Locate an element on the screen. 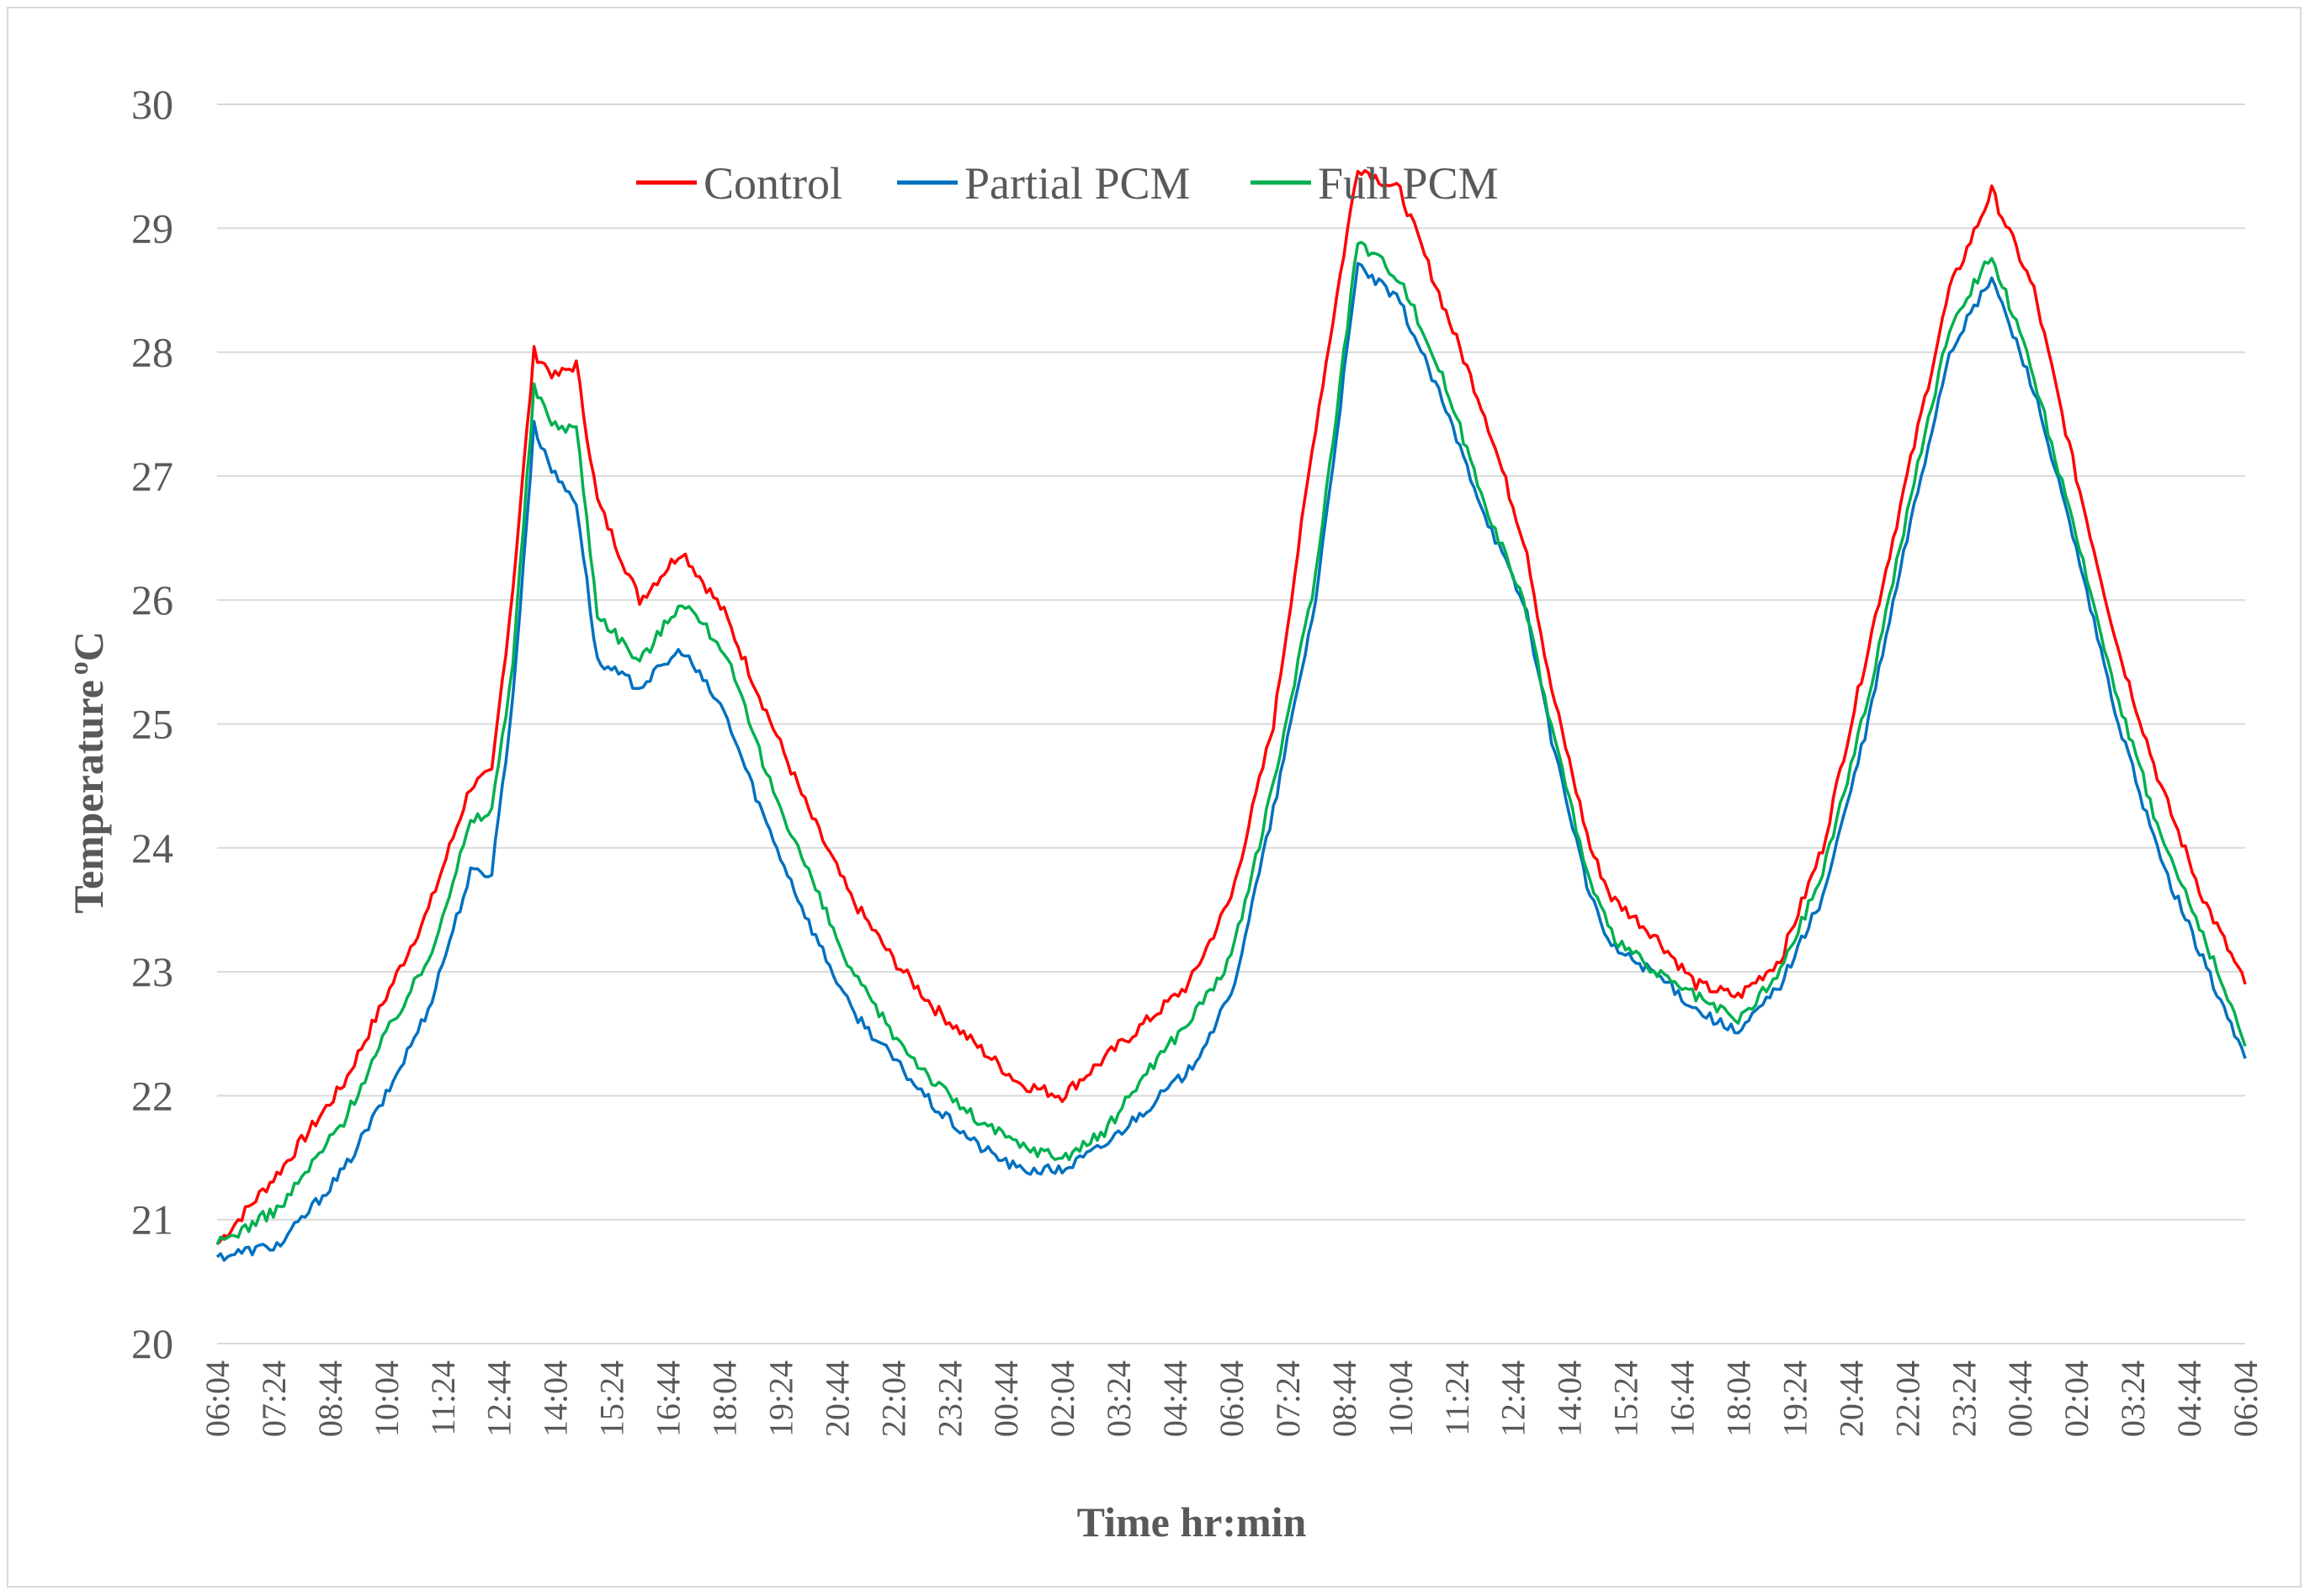  y-tick-label: 25 is located at coordinates (152, 725).